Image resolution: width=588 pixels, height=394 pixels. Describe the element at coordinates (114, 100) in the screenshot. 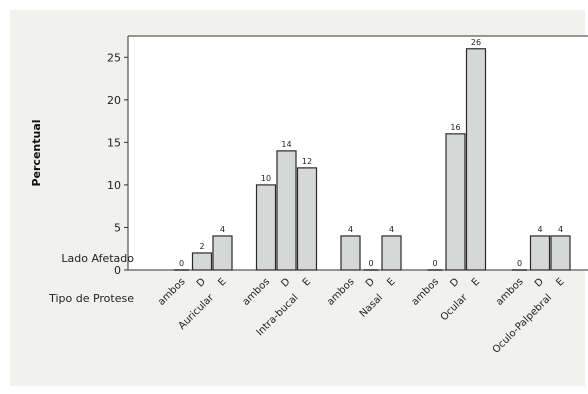

I see `y-tick-label: 20` at that location.